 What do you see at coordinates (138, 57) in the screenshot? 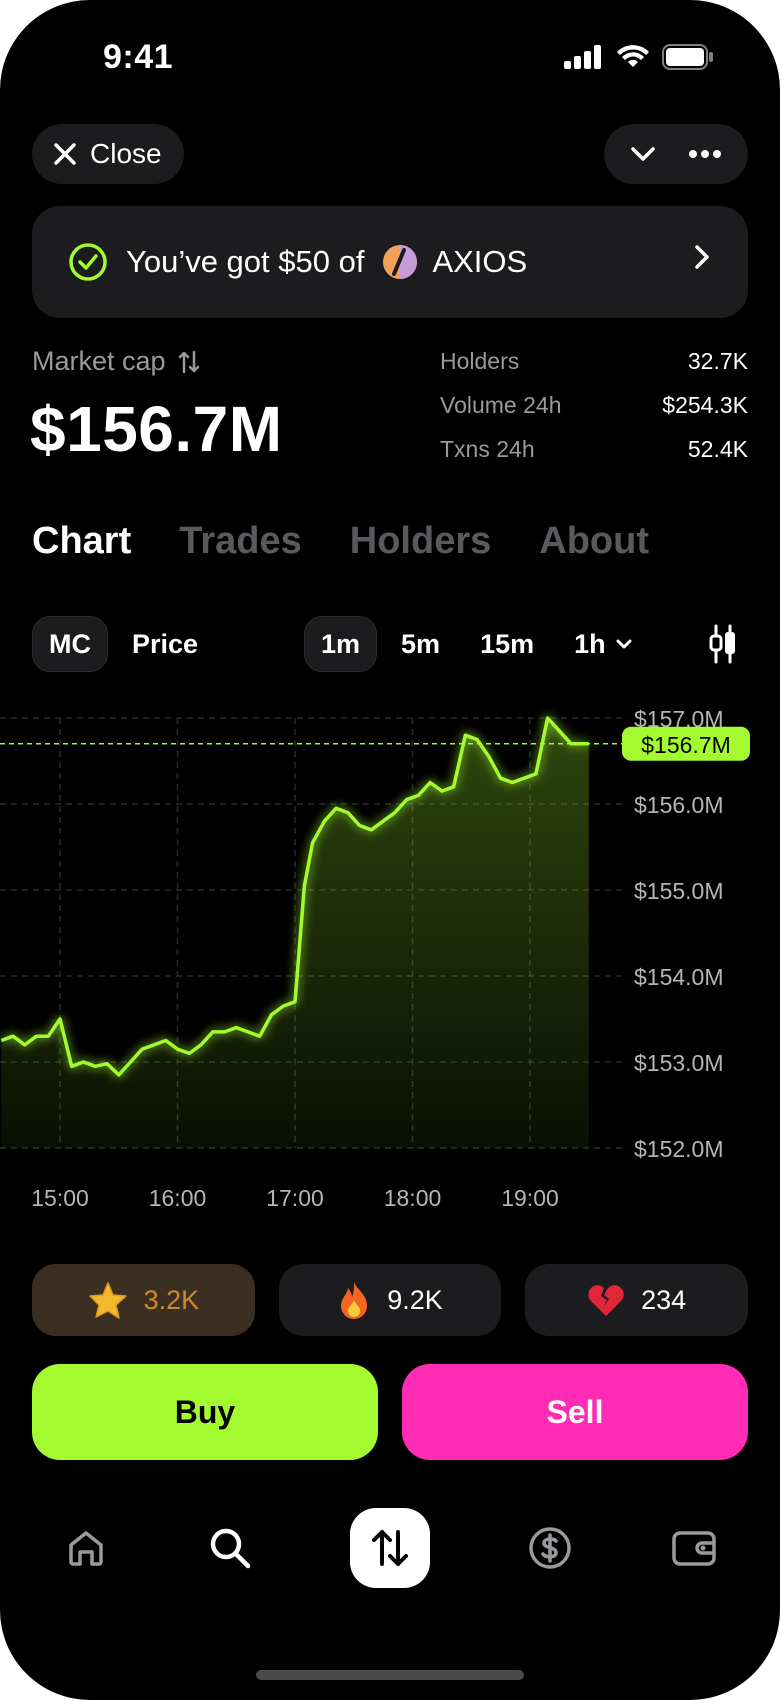
I see `status-time: 9:41` at bounding box center [138, 57].